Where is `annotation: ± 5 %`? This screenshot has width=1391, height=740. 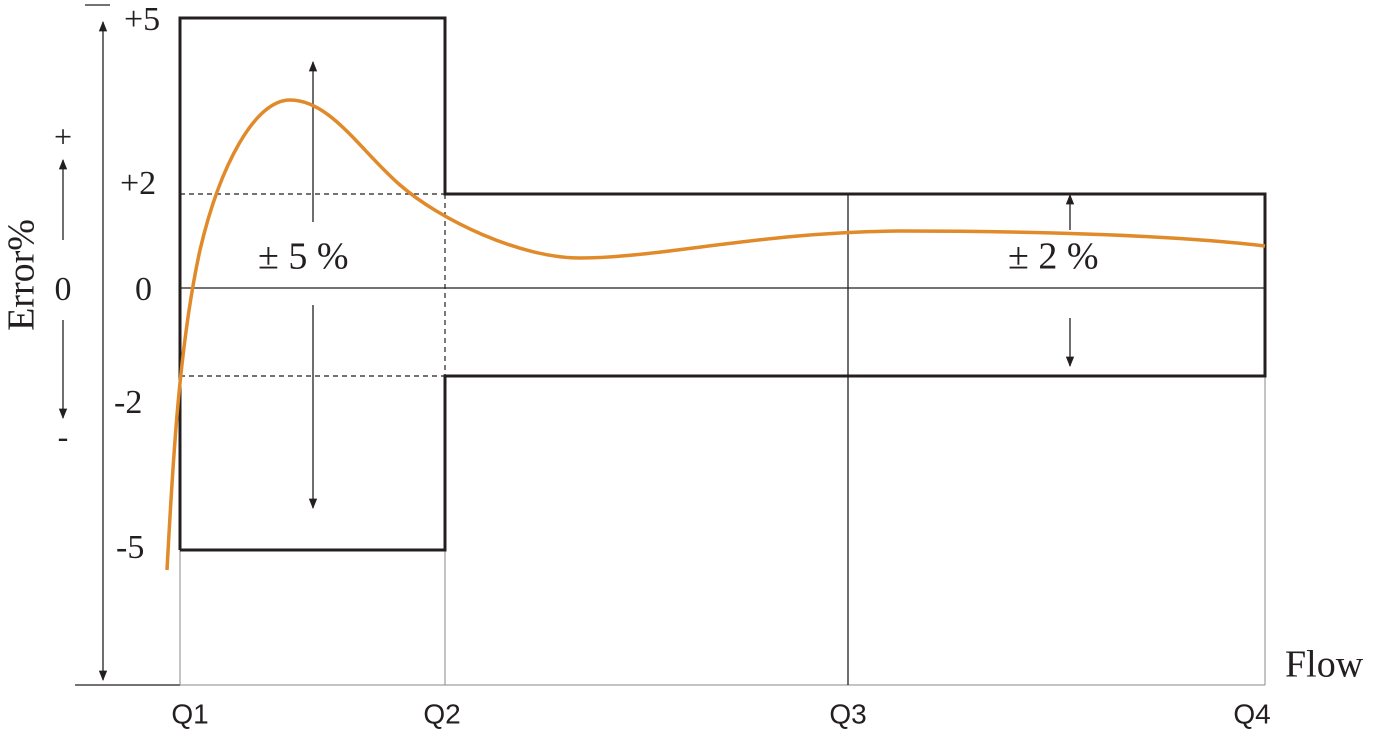 annotation: ± 5 % is located at coordinates (303, 257).